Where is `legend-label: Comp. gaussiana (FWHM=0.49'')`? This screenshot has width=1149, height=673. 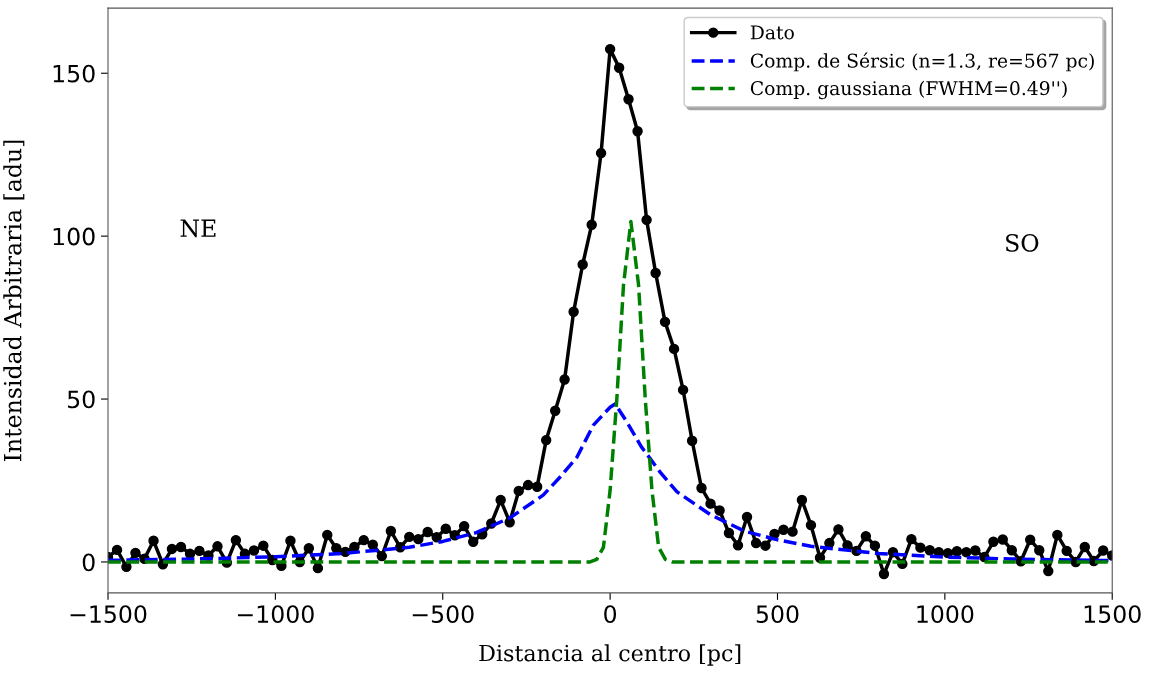 legend-label: Comp. gaussiana (FWHM=0.49'') is located at coordinates (908, 90).